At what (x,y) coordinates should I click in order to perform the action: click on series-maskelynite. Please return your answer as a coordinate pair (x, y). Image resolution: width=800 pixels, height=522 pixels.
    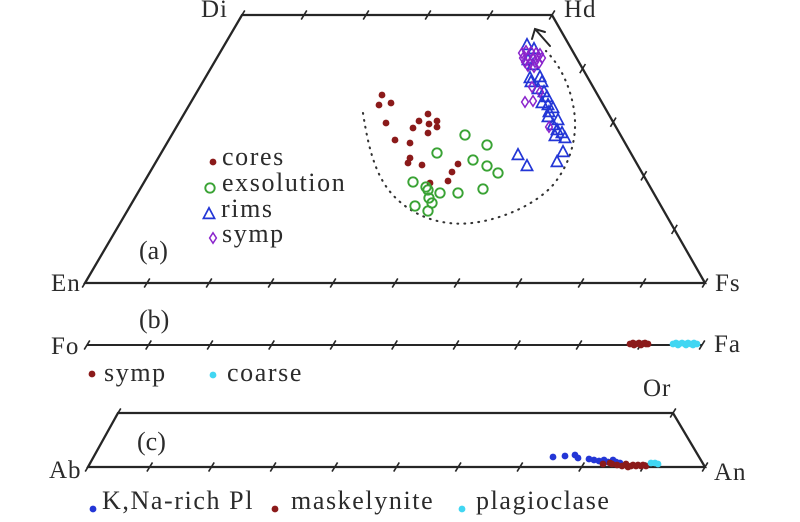
    Looking at the image, I should click on (624, 465).